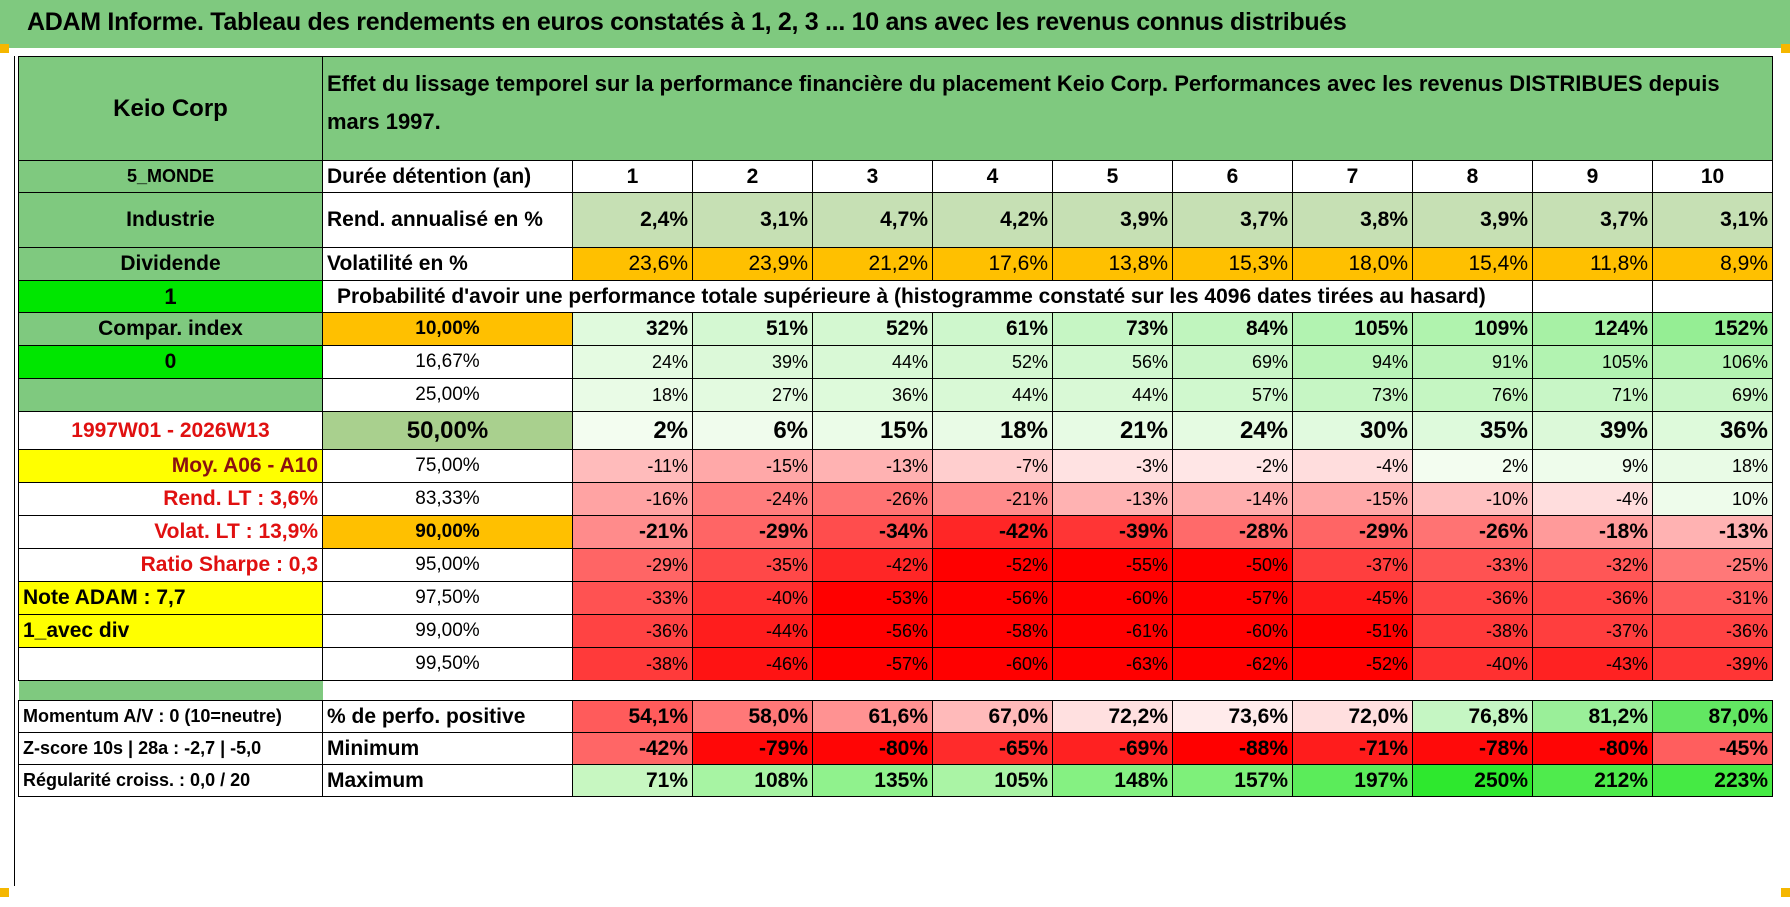 The image size is (1790, 907). I want to click on percentile-value: 6%, so click(752, 430).